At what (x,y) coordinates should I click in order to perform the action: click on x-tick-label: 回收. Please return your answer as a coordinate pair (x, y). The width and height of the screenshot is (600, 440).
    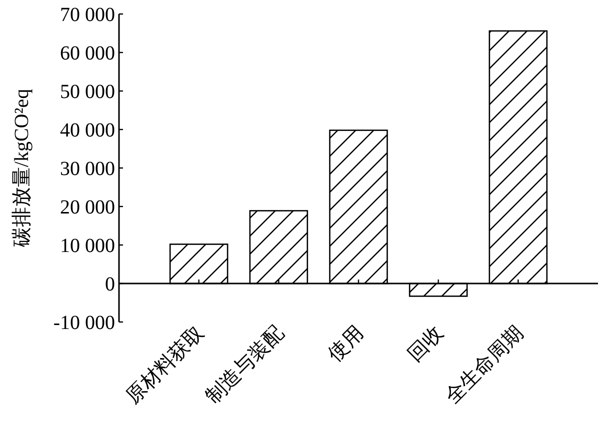
    Looking at the image, I should click on (426, 344).